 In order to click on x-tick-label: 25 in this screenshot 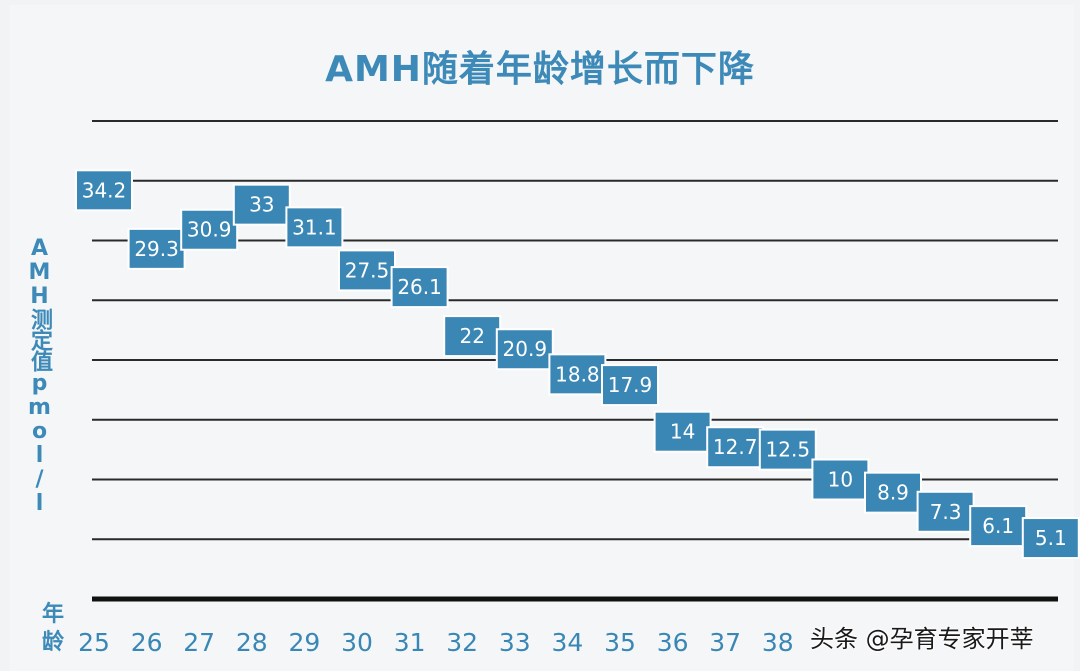, I will do `click(94, 642)`.